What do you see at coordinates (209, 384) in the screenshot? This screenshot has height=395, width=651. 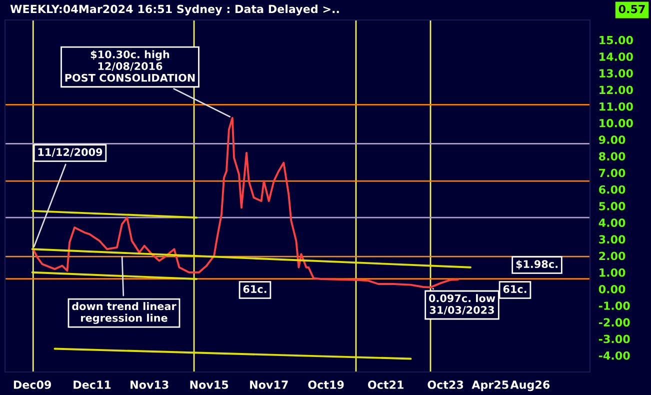 I see `x-tick-label: Nov15` at bounding box center [209, 384].